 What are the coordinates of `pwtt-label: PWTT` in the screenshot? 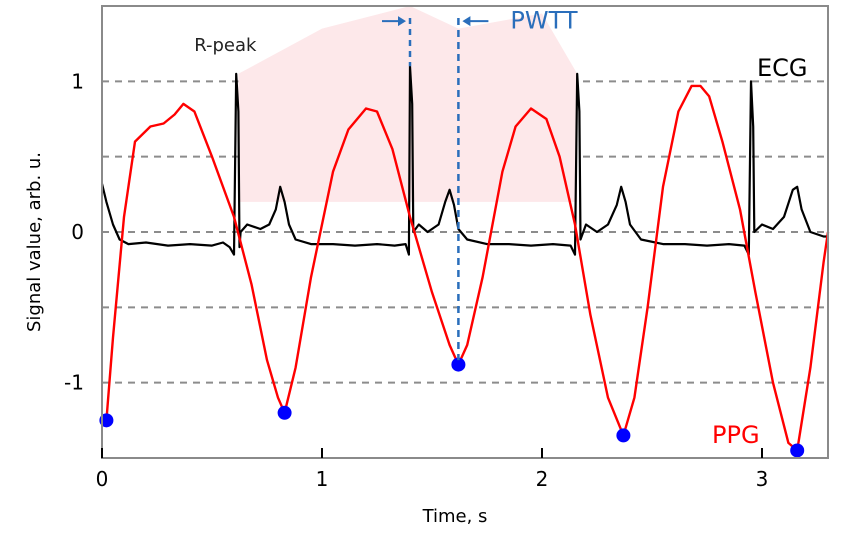 It's located at (543, 21).